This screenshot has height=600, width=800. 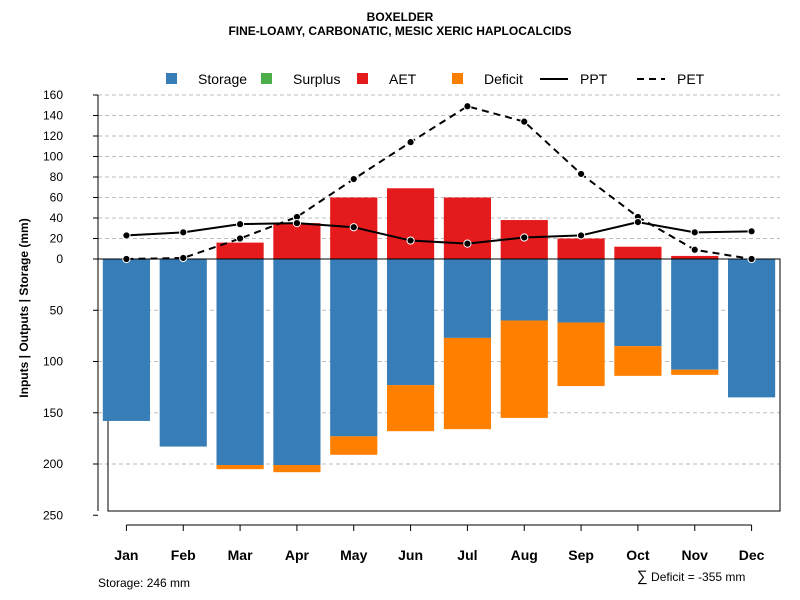 I want to click on legend-label-pet: PET, so click(x=691, y=79).